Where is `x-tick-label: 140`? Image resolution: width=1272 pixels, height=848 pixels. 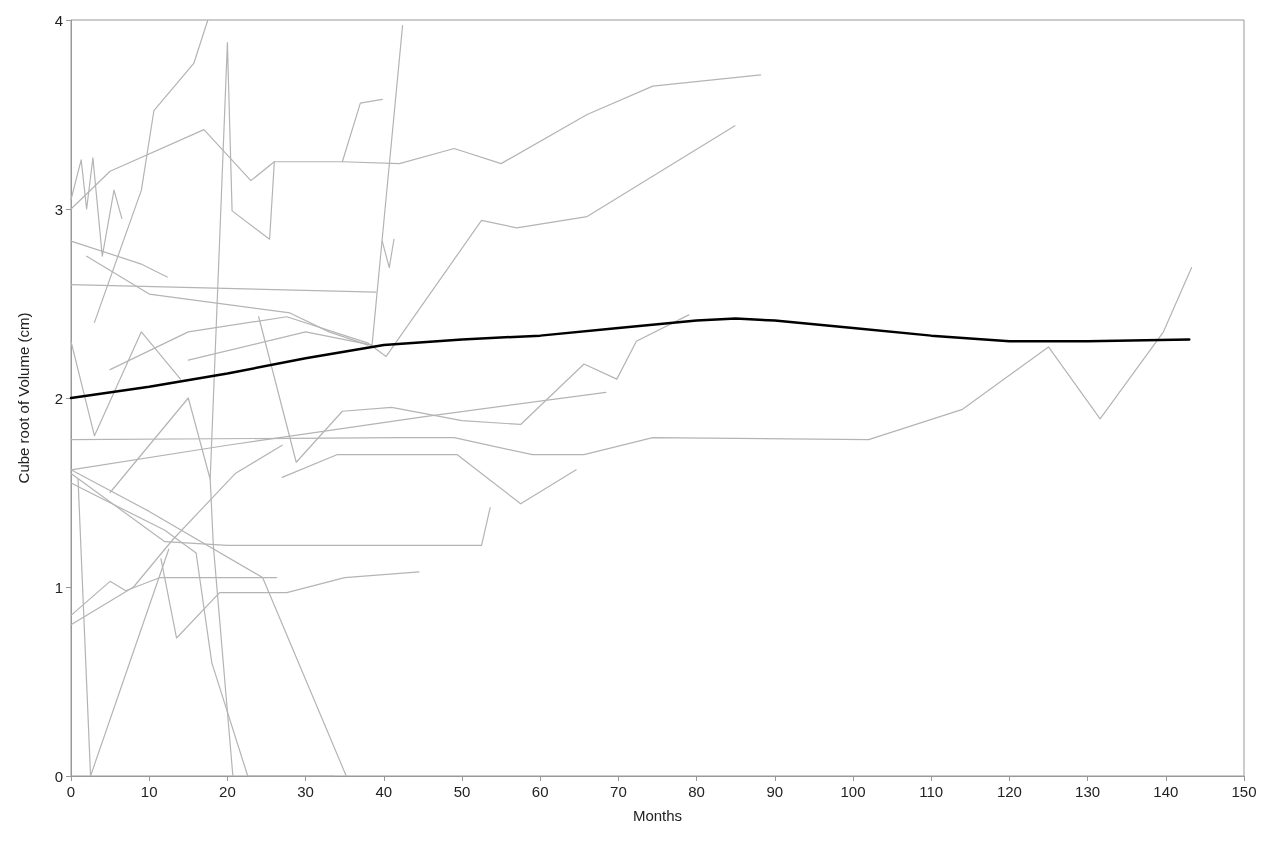
x-tick-label: 140 is located at coordinates (1166, 791).